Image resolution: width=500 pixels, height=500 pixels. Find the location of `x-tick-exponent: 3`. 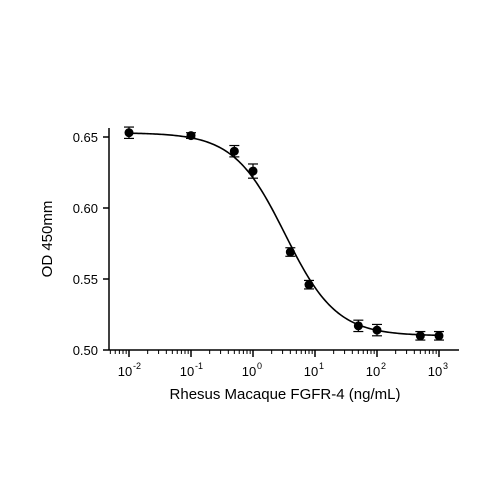

x-tick-exponent: 3 is located at coordinates (445, 366).